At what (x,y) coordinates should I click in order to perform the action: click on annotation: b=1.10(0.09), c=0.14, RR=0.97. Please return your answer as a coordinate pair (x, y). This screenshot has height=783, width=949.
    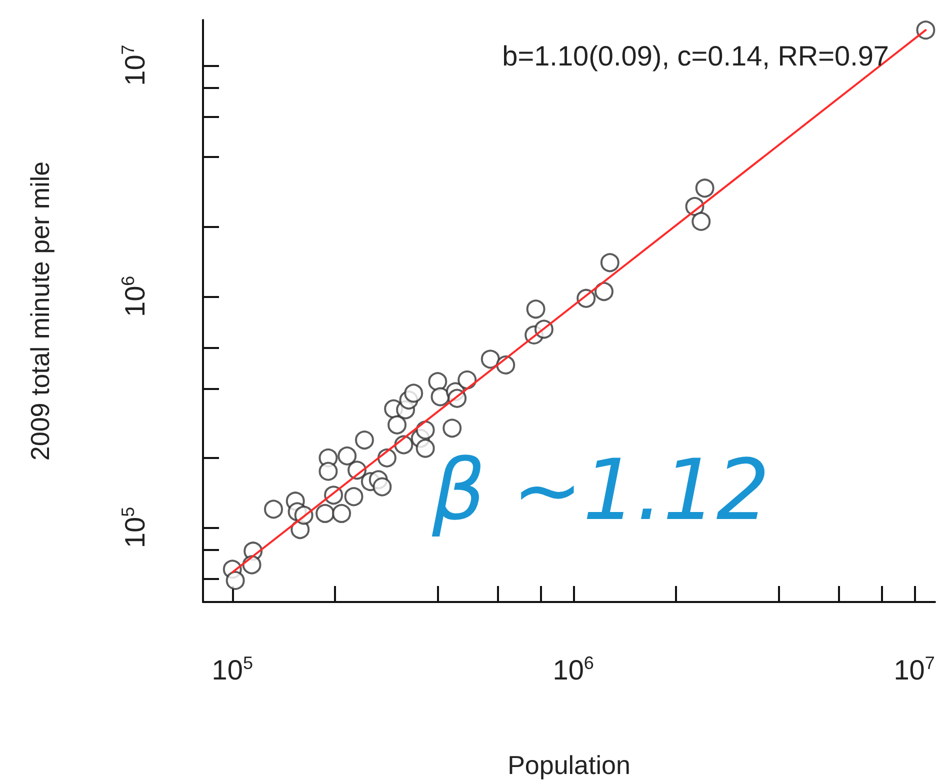
    Looking at the image, I should click on (696, 56).